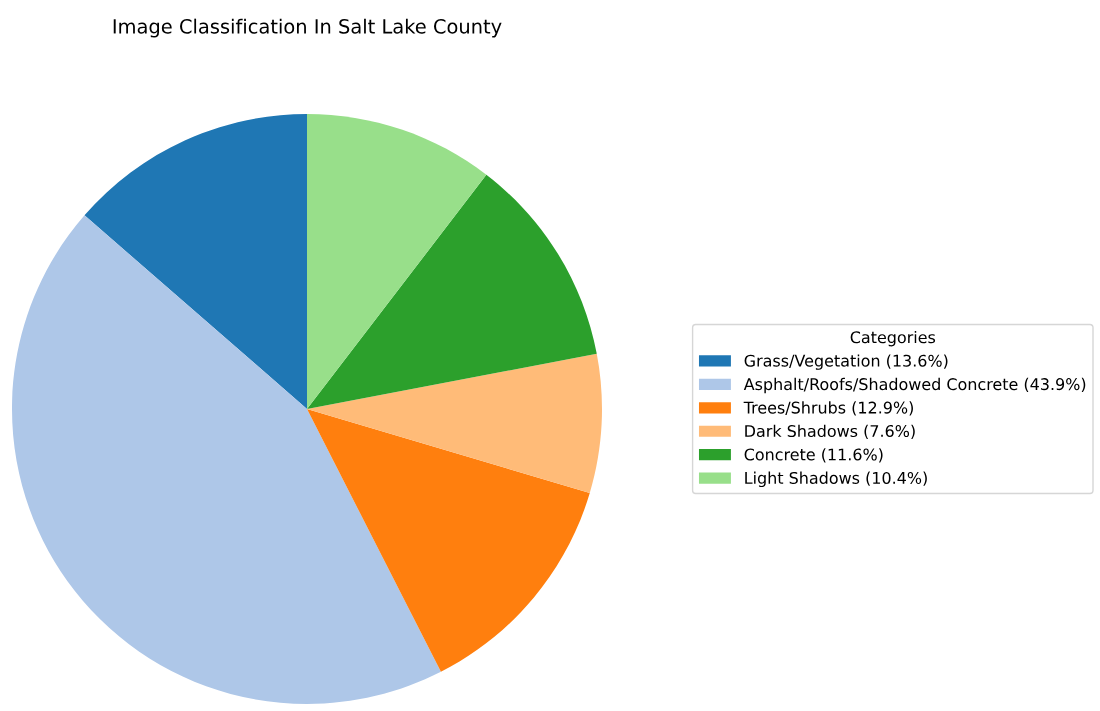 This screenshot has height=711, width=1100. I want to click on legend-label: Grass/Vegetation (13.6%), so click(846, 362).